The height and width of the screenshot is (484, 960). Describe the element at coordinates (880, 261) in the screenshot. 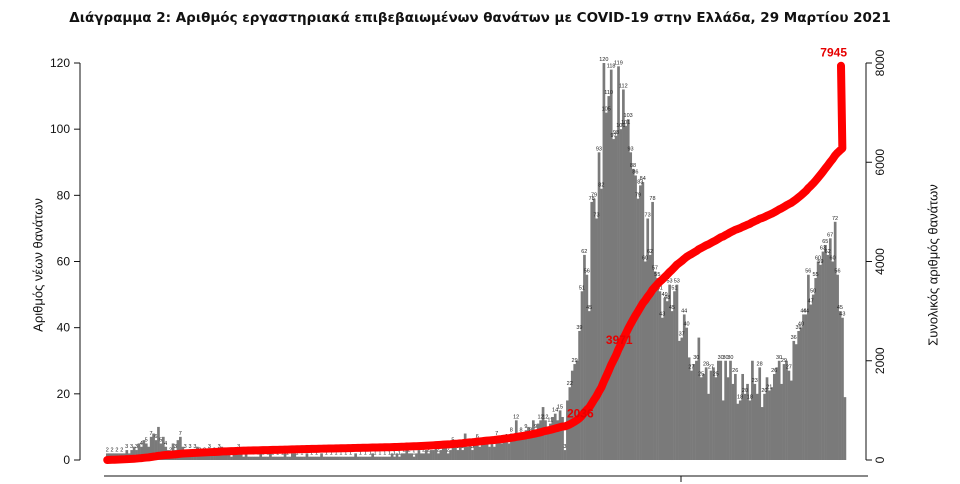

I see `y-tick-label-right: 4000` at that location.